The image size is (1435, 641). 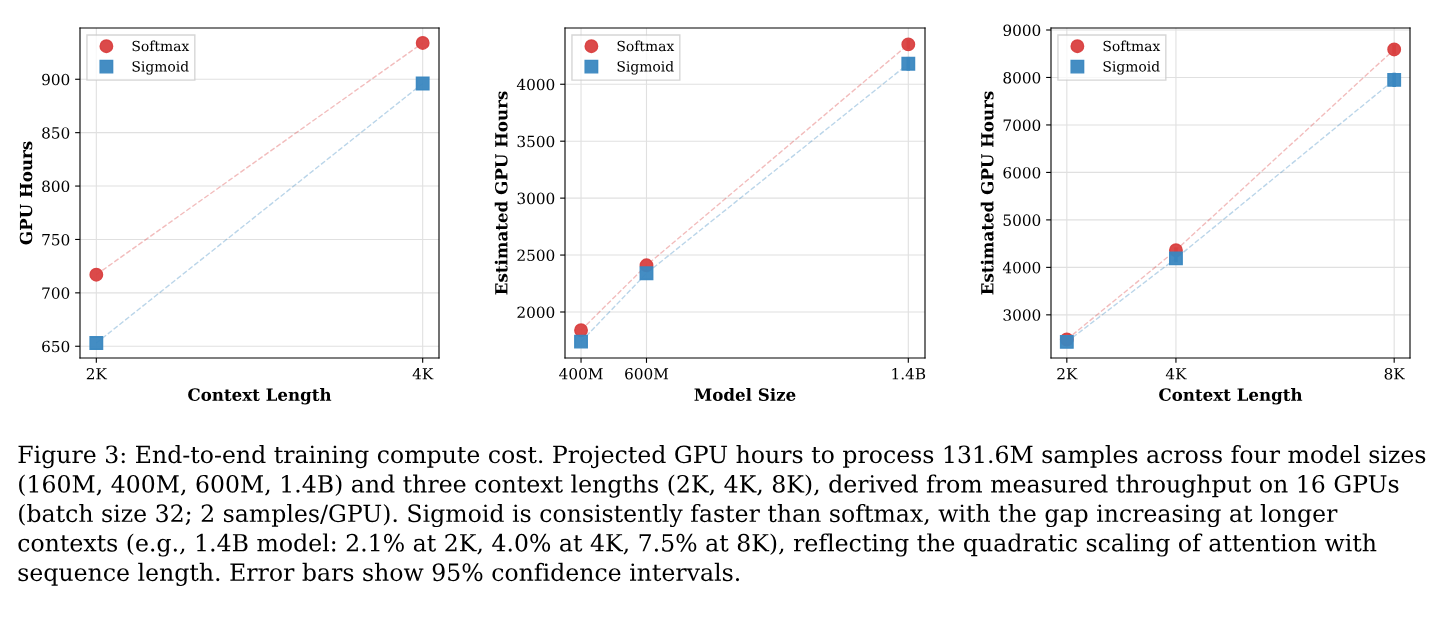 What do you see at coordinates (1022, 77) in the screenshot?
I see `y-tick-label: 8000` at bounding box center [1022, 77].